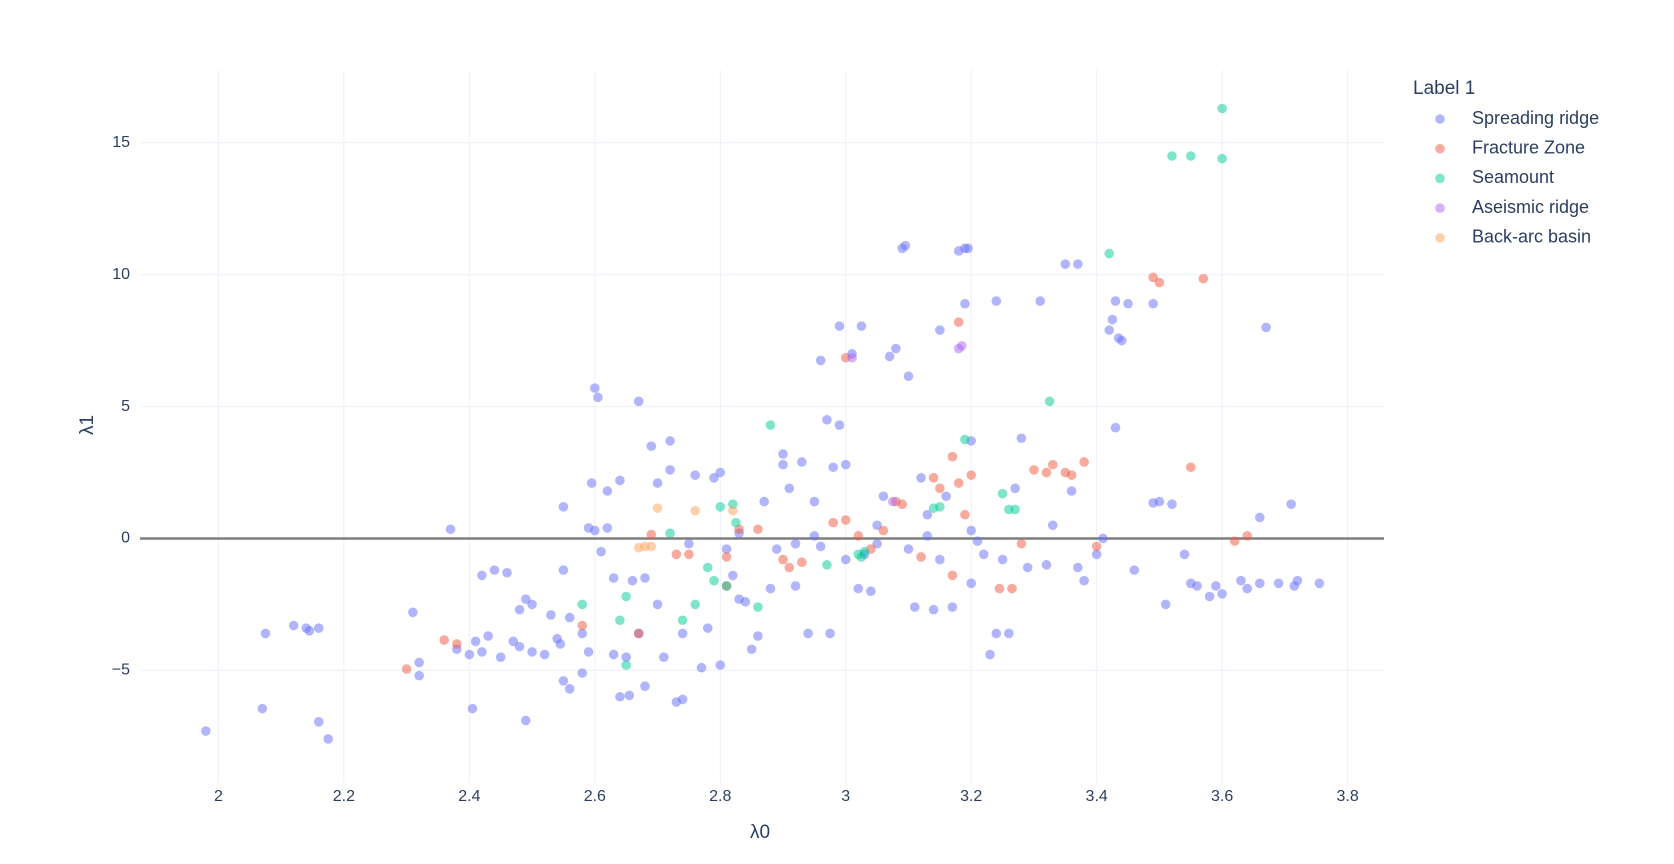 The image size is (1674, 864). I want to click on x-tick-label: 2, so click(218, 796).